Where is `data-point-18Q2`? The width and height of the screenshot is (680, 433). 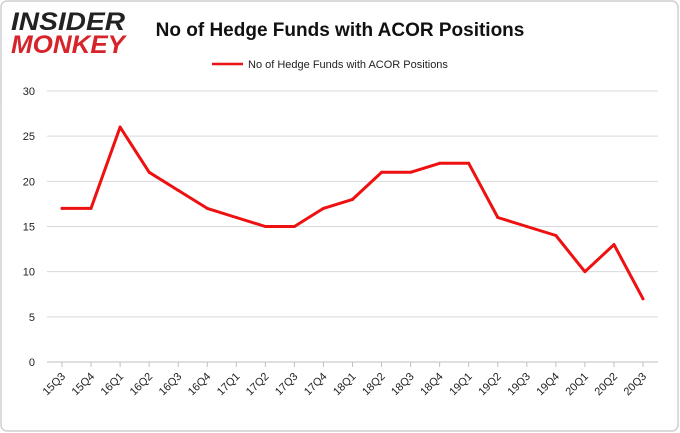 data-point-18Q2 is located at coordinates (382, 172).